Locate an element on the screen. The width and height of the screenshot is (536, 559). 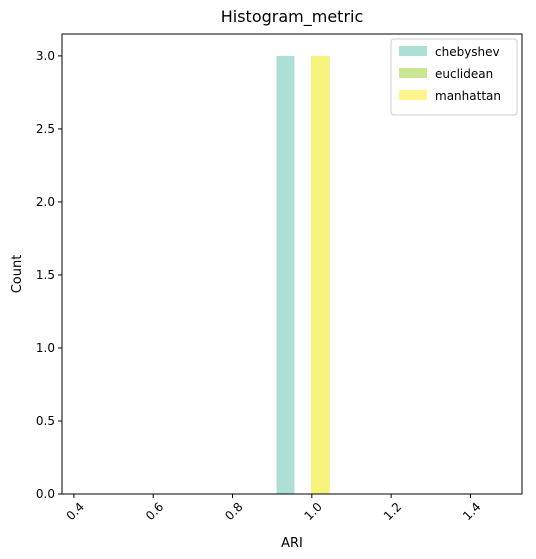
x-tick-label: 1.4 is located at coordinates (471, 511).